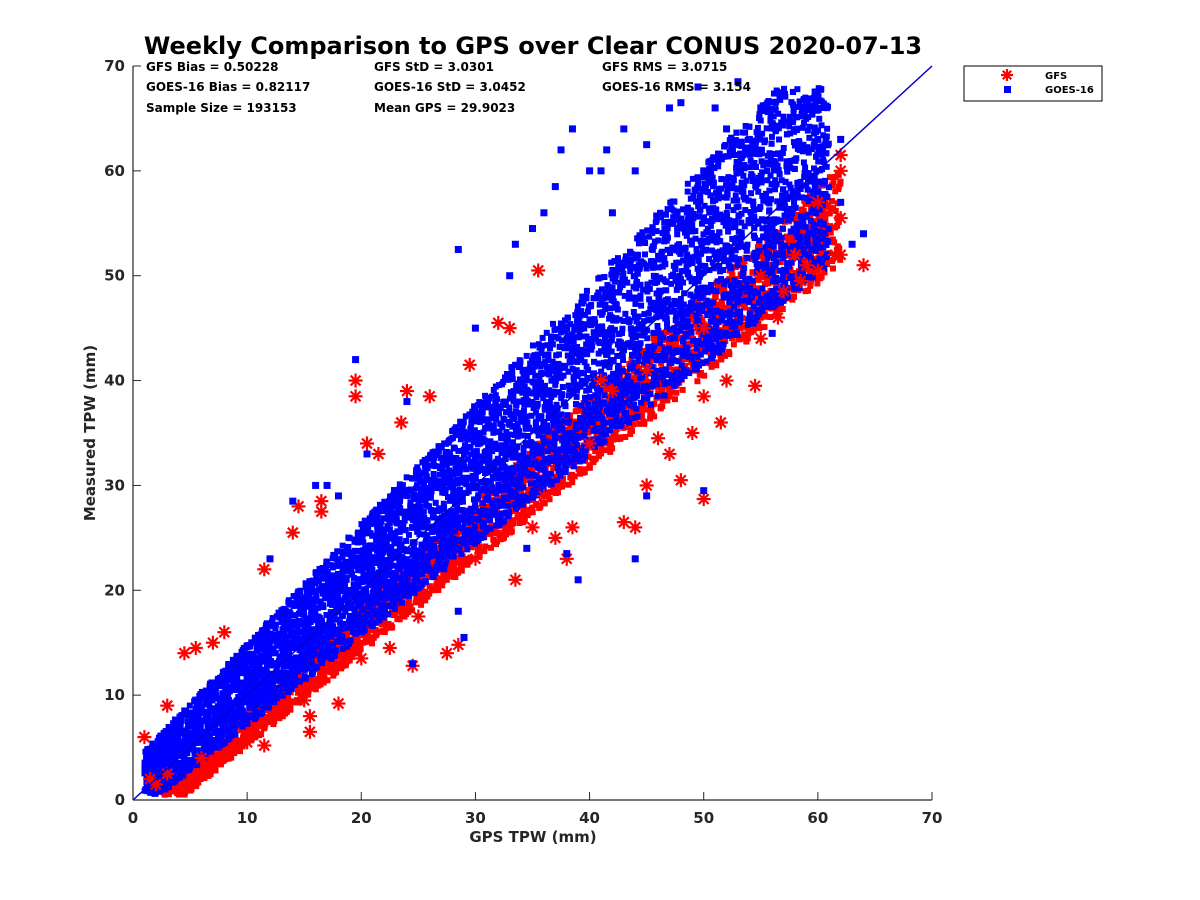 The width and height of the screenshot is (1200, 900). What do you see at coordinates (434, 67) in the screenshot?
I see `stat-gfs-std: GFS StD = 3.0301` at bounding box center [434, 67].